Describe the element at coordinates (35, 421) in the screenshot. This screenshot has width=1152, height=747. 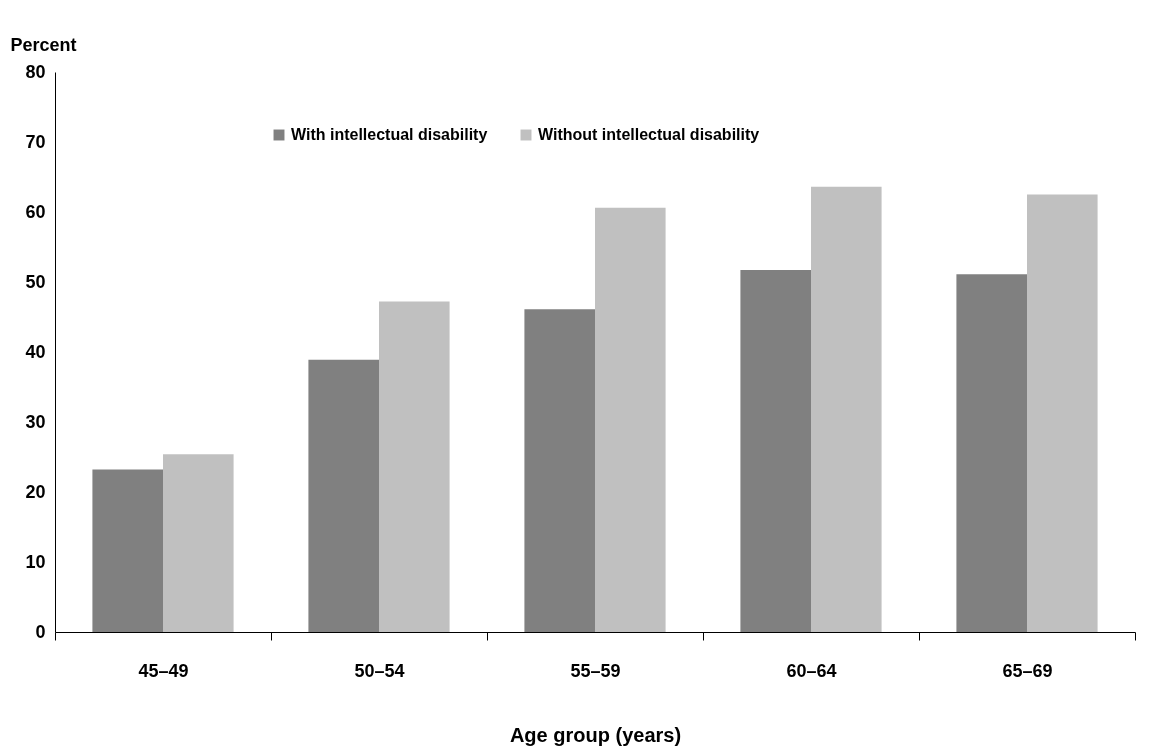
I see `y-tick-label: 30` at that location.